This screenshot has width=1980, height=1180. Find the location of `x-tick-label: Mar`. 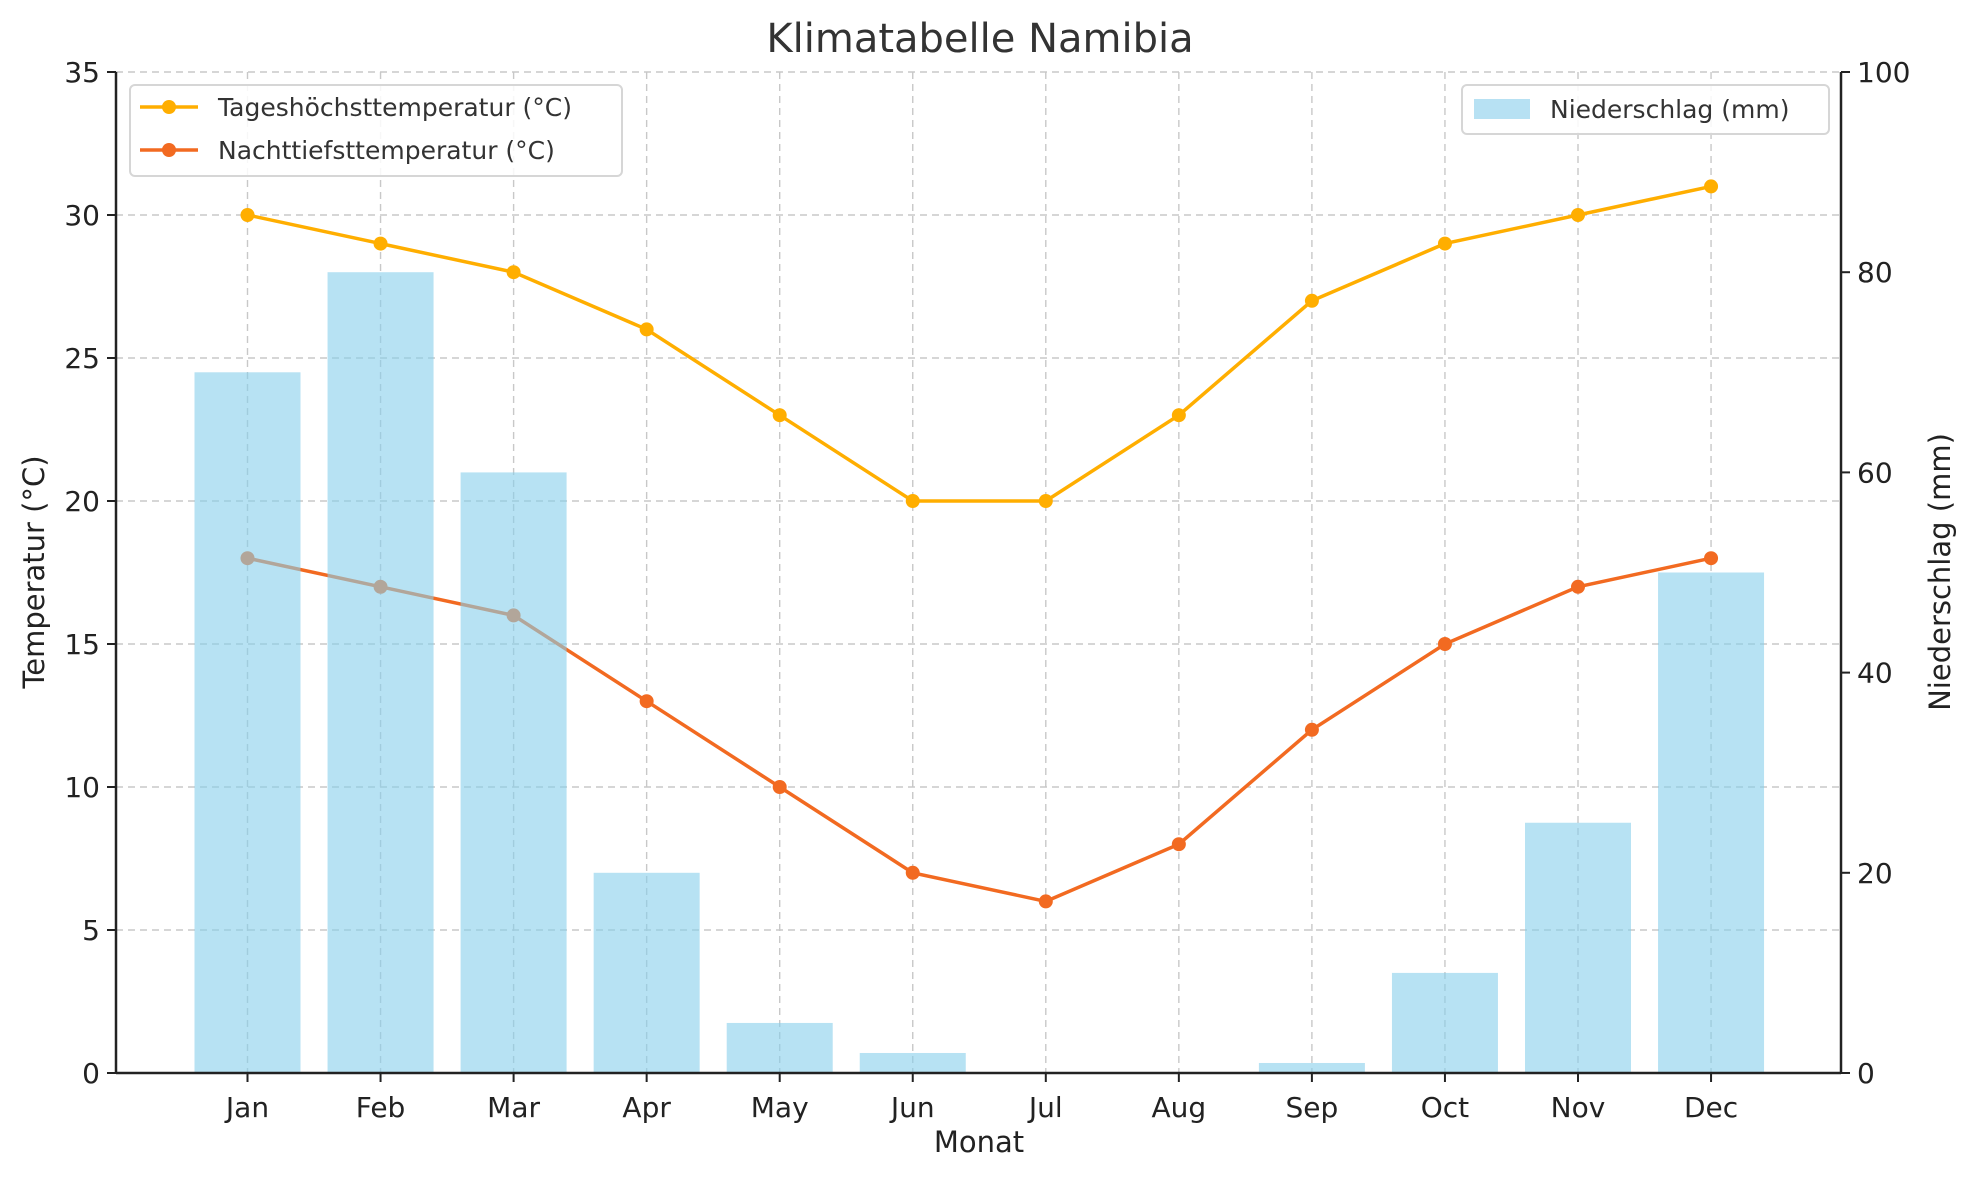

x-tick-label: Mar is located at coordinates (513, 1107).